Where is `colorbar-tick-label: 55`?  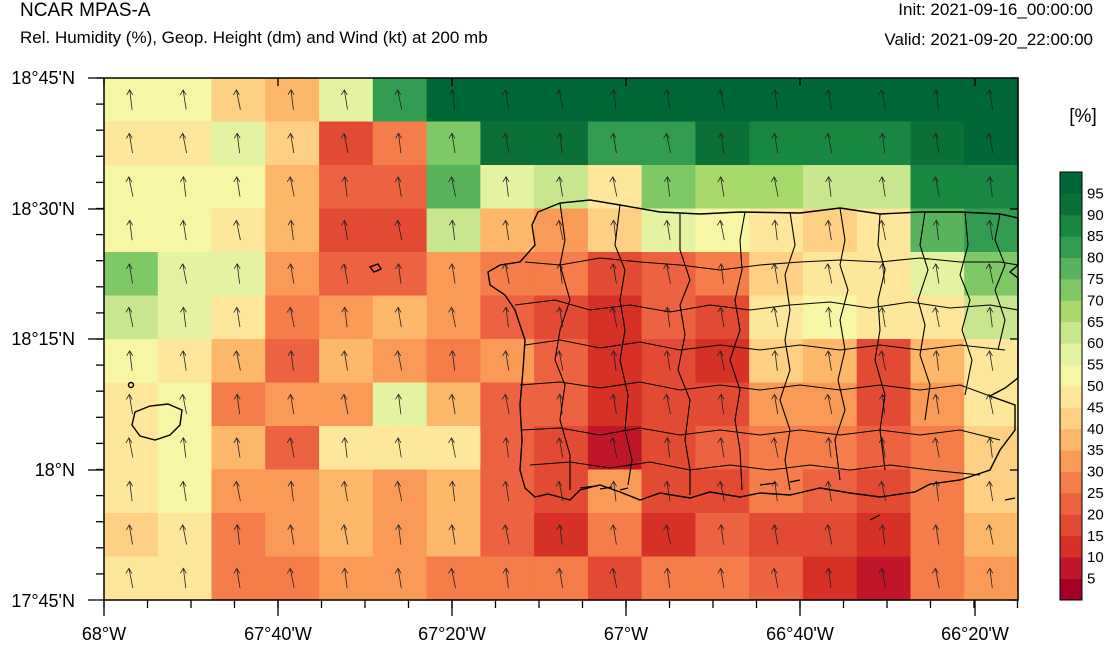 colorbar-tick-label: 55 is located at coordinates (1095, 365).